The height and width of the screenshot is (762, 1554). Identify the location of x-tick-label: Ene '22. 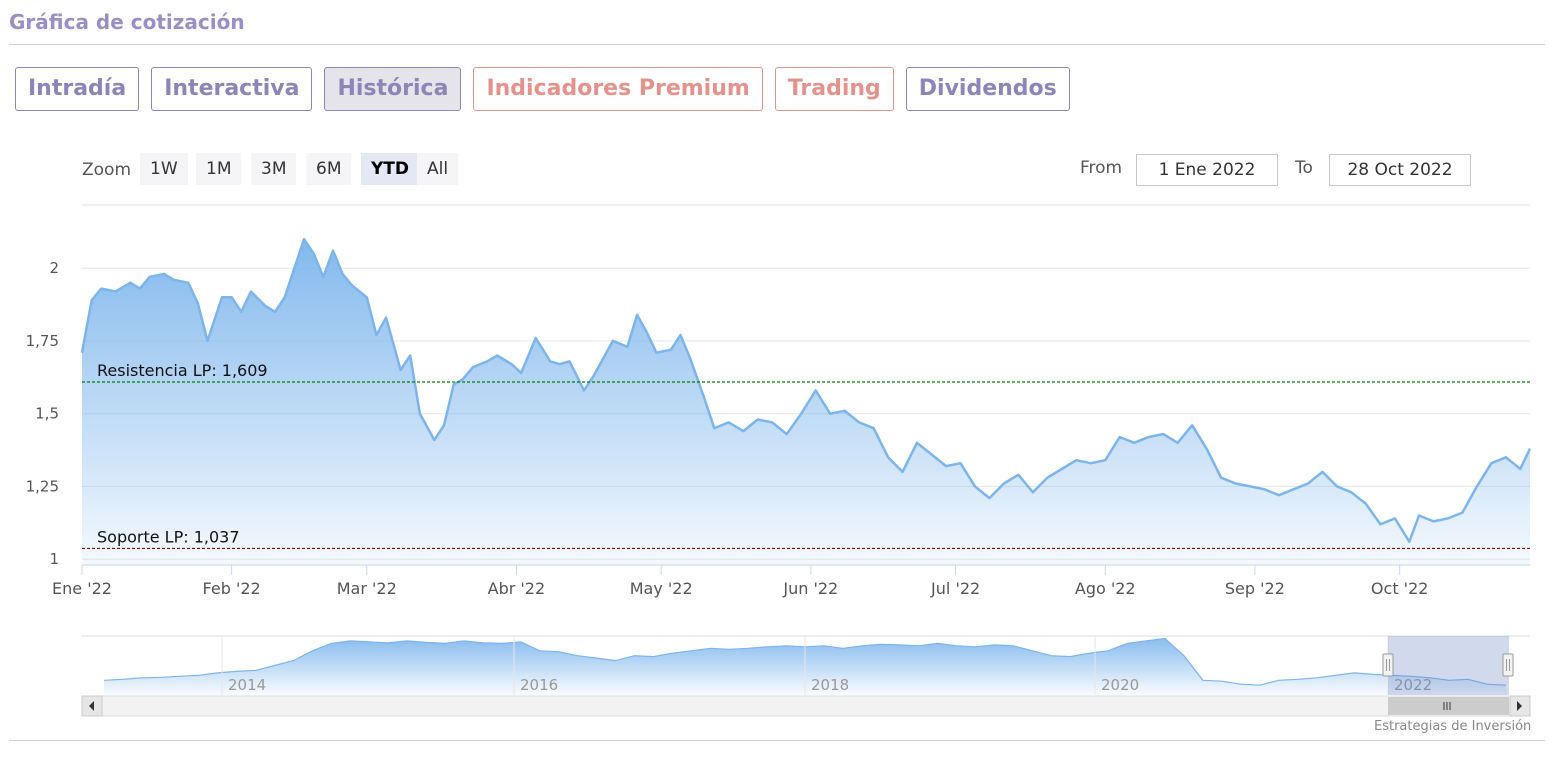
(82, 588).